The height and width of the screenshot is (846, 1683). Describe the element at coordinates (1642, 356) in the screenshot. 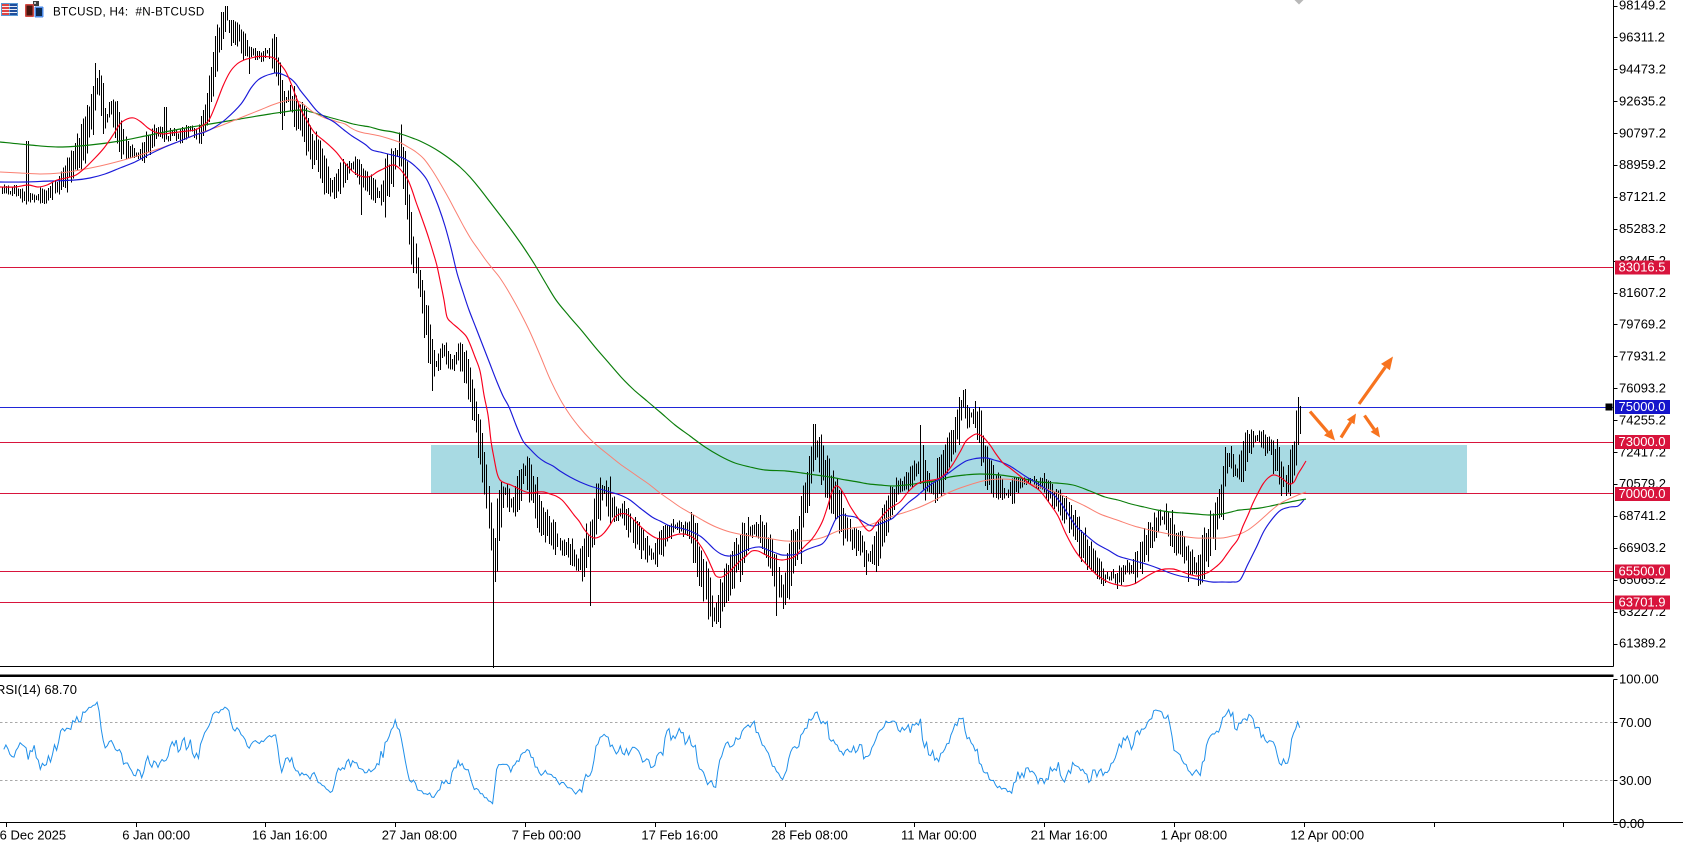

I see `svg-text: 77931.2` at that location.